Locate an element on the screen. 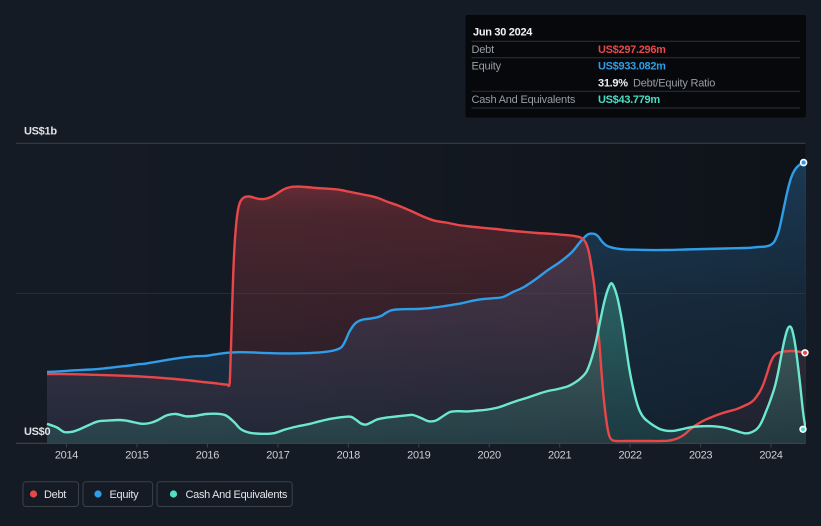  svg-text: US$297.296m is located at coordinates (632, 50).